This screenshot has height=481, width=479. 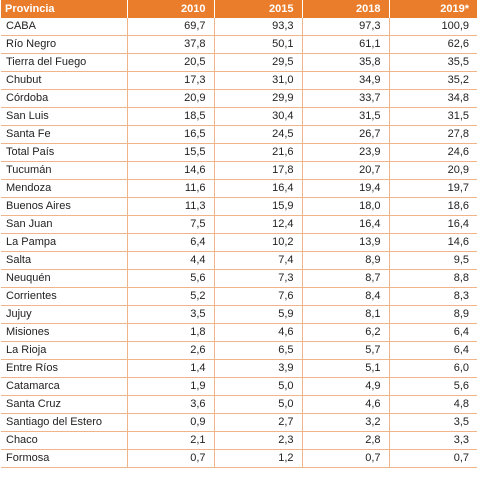 I want to click on province-name-cell: Buenos Aires, so click(x=64, y=206).